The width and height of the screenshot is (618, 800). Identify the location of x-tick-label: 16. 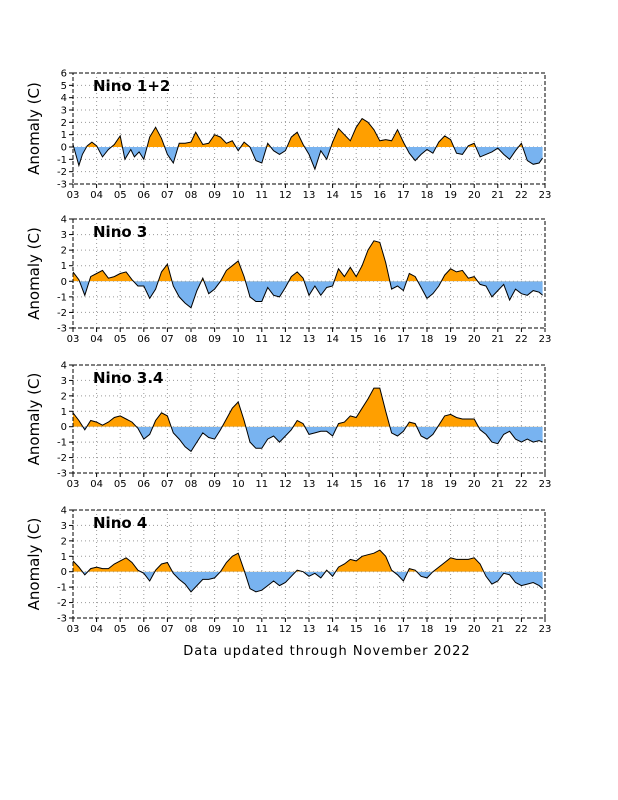
(379, 629).